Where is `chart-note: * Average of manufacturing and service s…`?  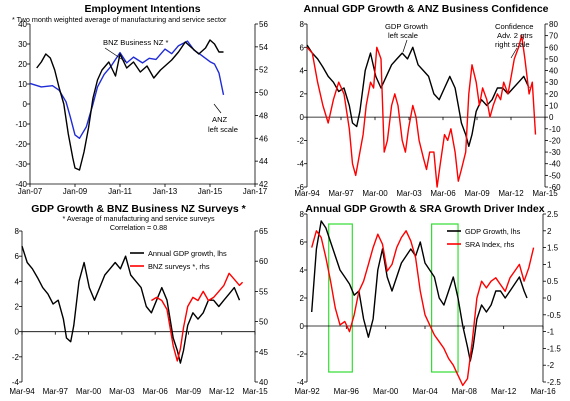 chart-note: * Average of manufacturing and service s… is located at coordinates (138, 218).